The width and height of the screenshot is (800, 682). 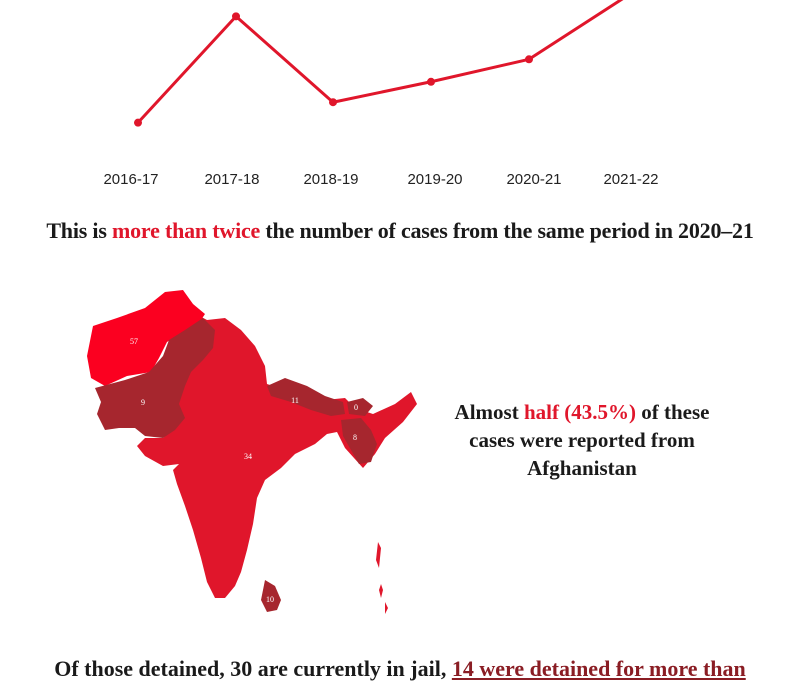 What do you see at coordinates (277, 453) in the screenshot?
I see `region-india` at bounding box center [277, 453].